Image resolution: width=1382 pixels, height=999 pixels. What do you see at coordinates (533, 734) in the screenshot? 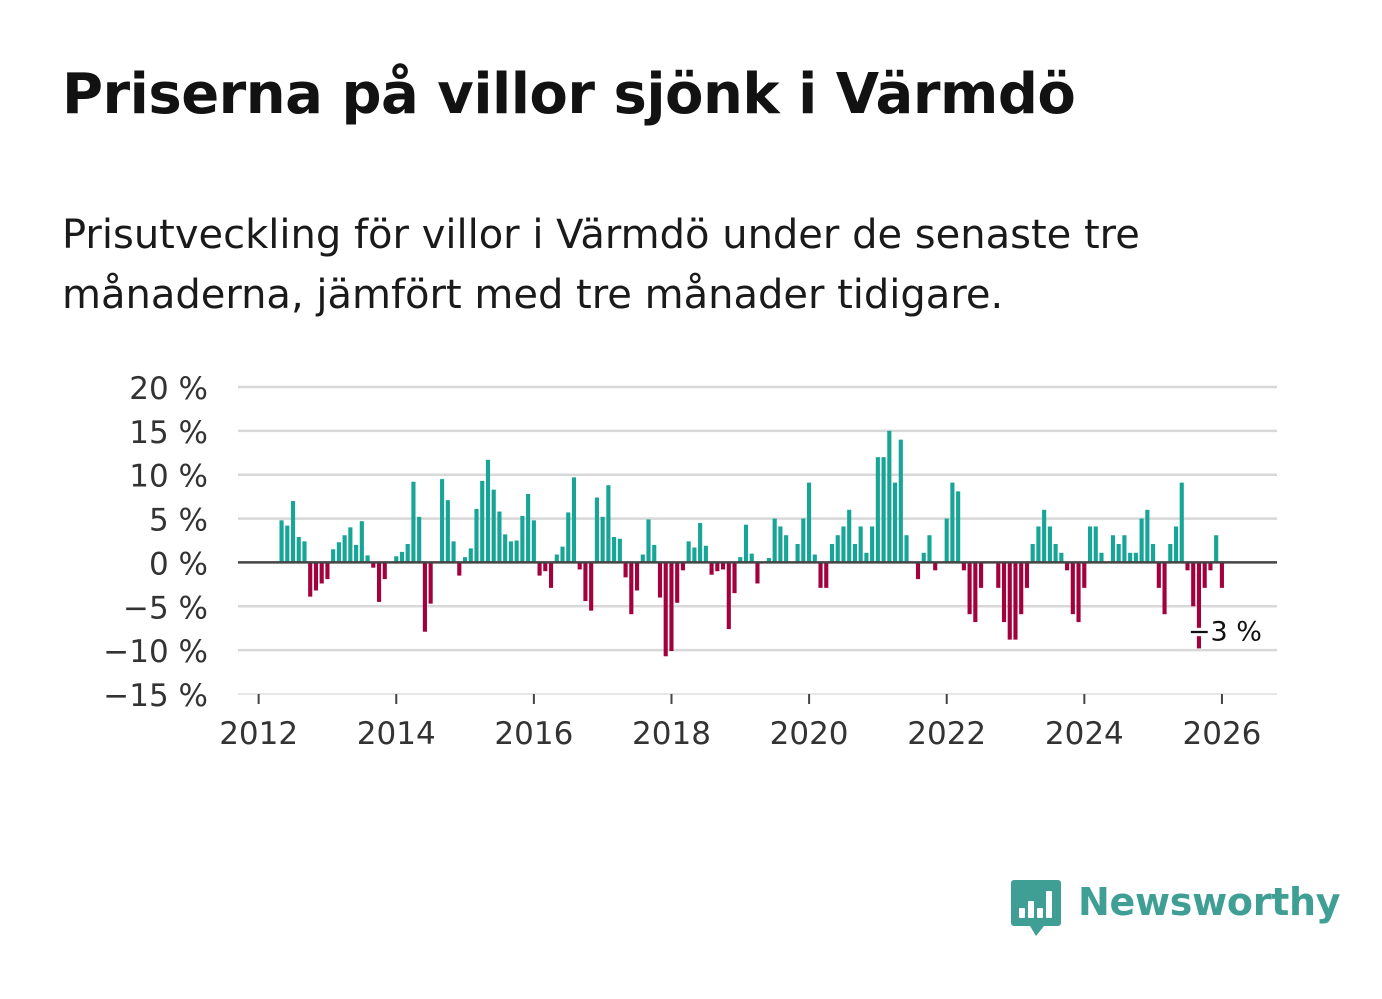
I see `x-tick-label: 2016` at bounding box center [533, 734].